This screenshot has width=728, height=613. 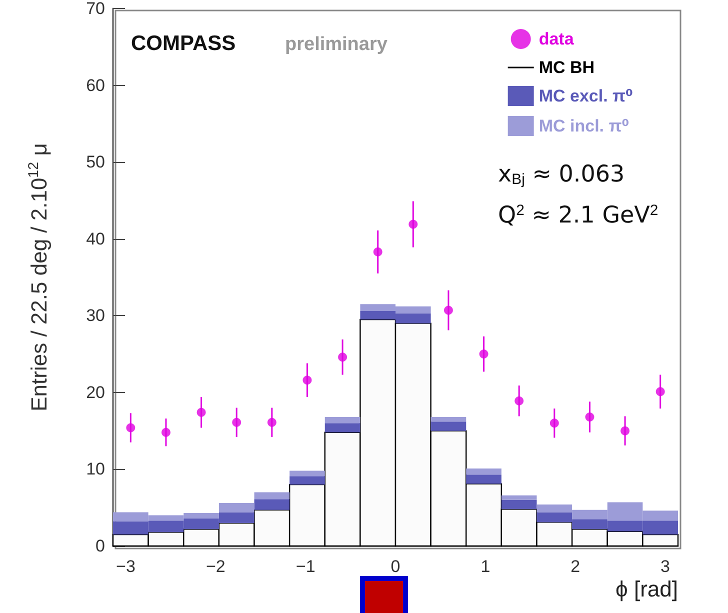 What do you see at coordinates (95, 238) in the screenshot?
I see `y-tick-label: 40` at bounding box center [95, 238].